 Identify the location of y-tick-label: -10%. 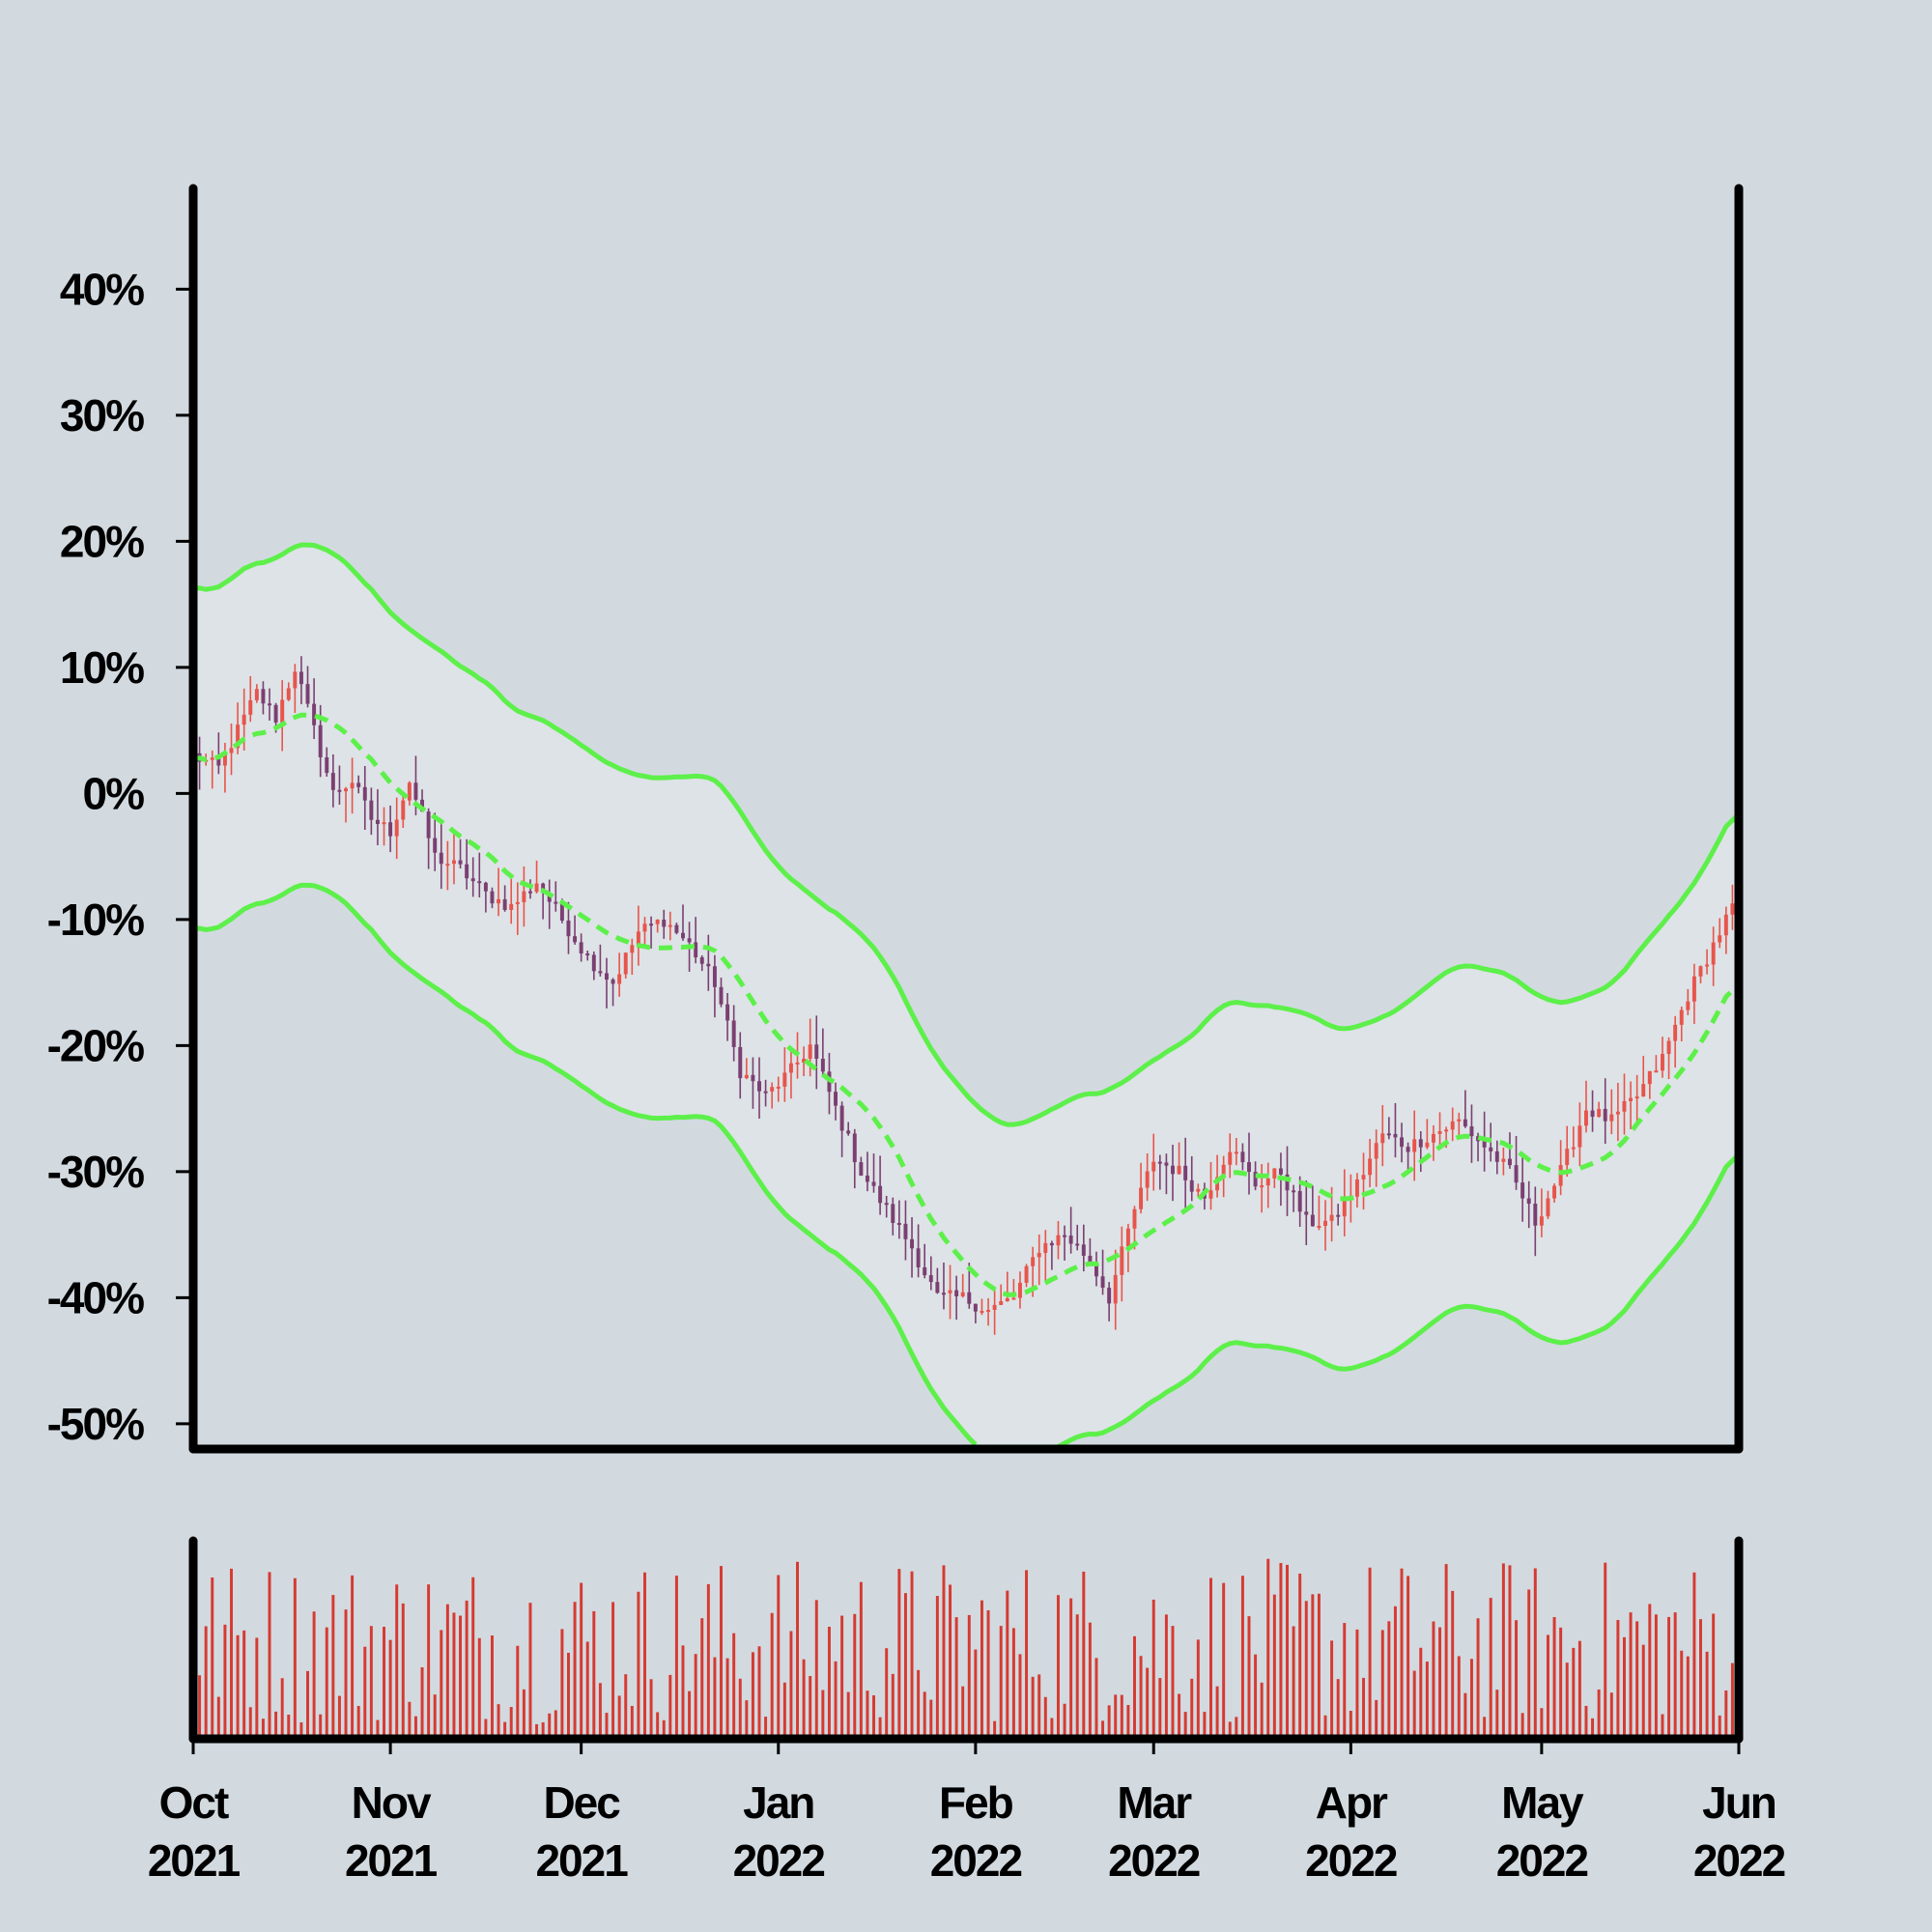
(95, 920).